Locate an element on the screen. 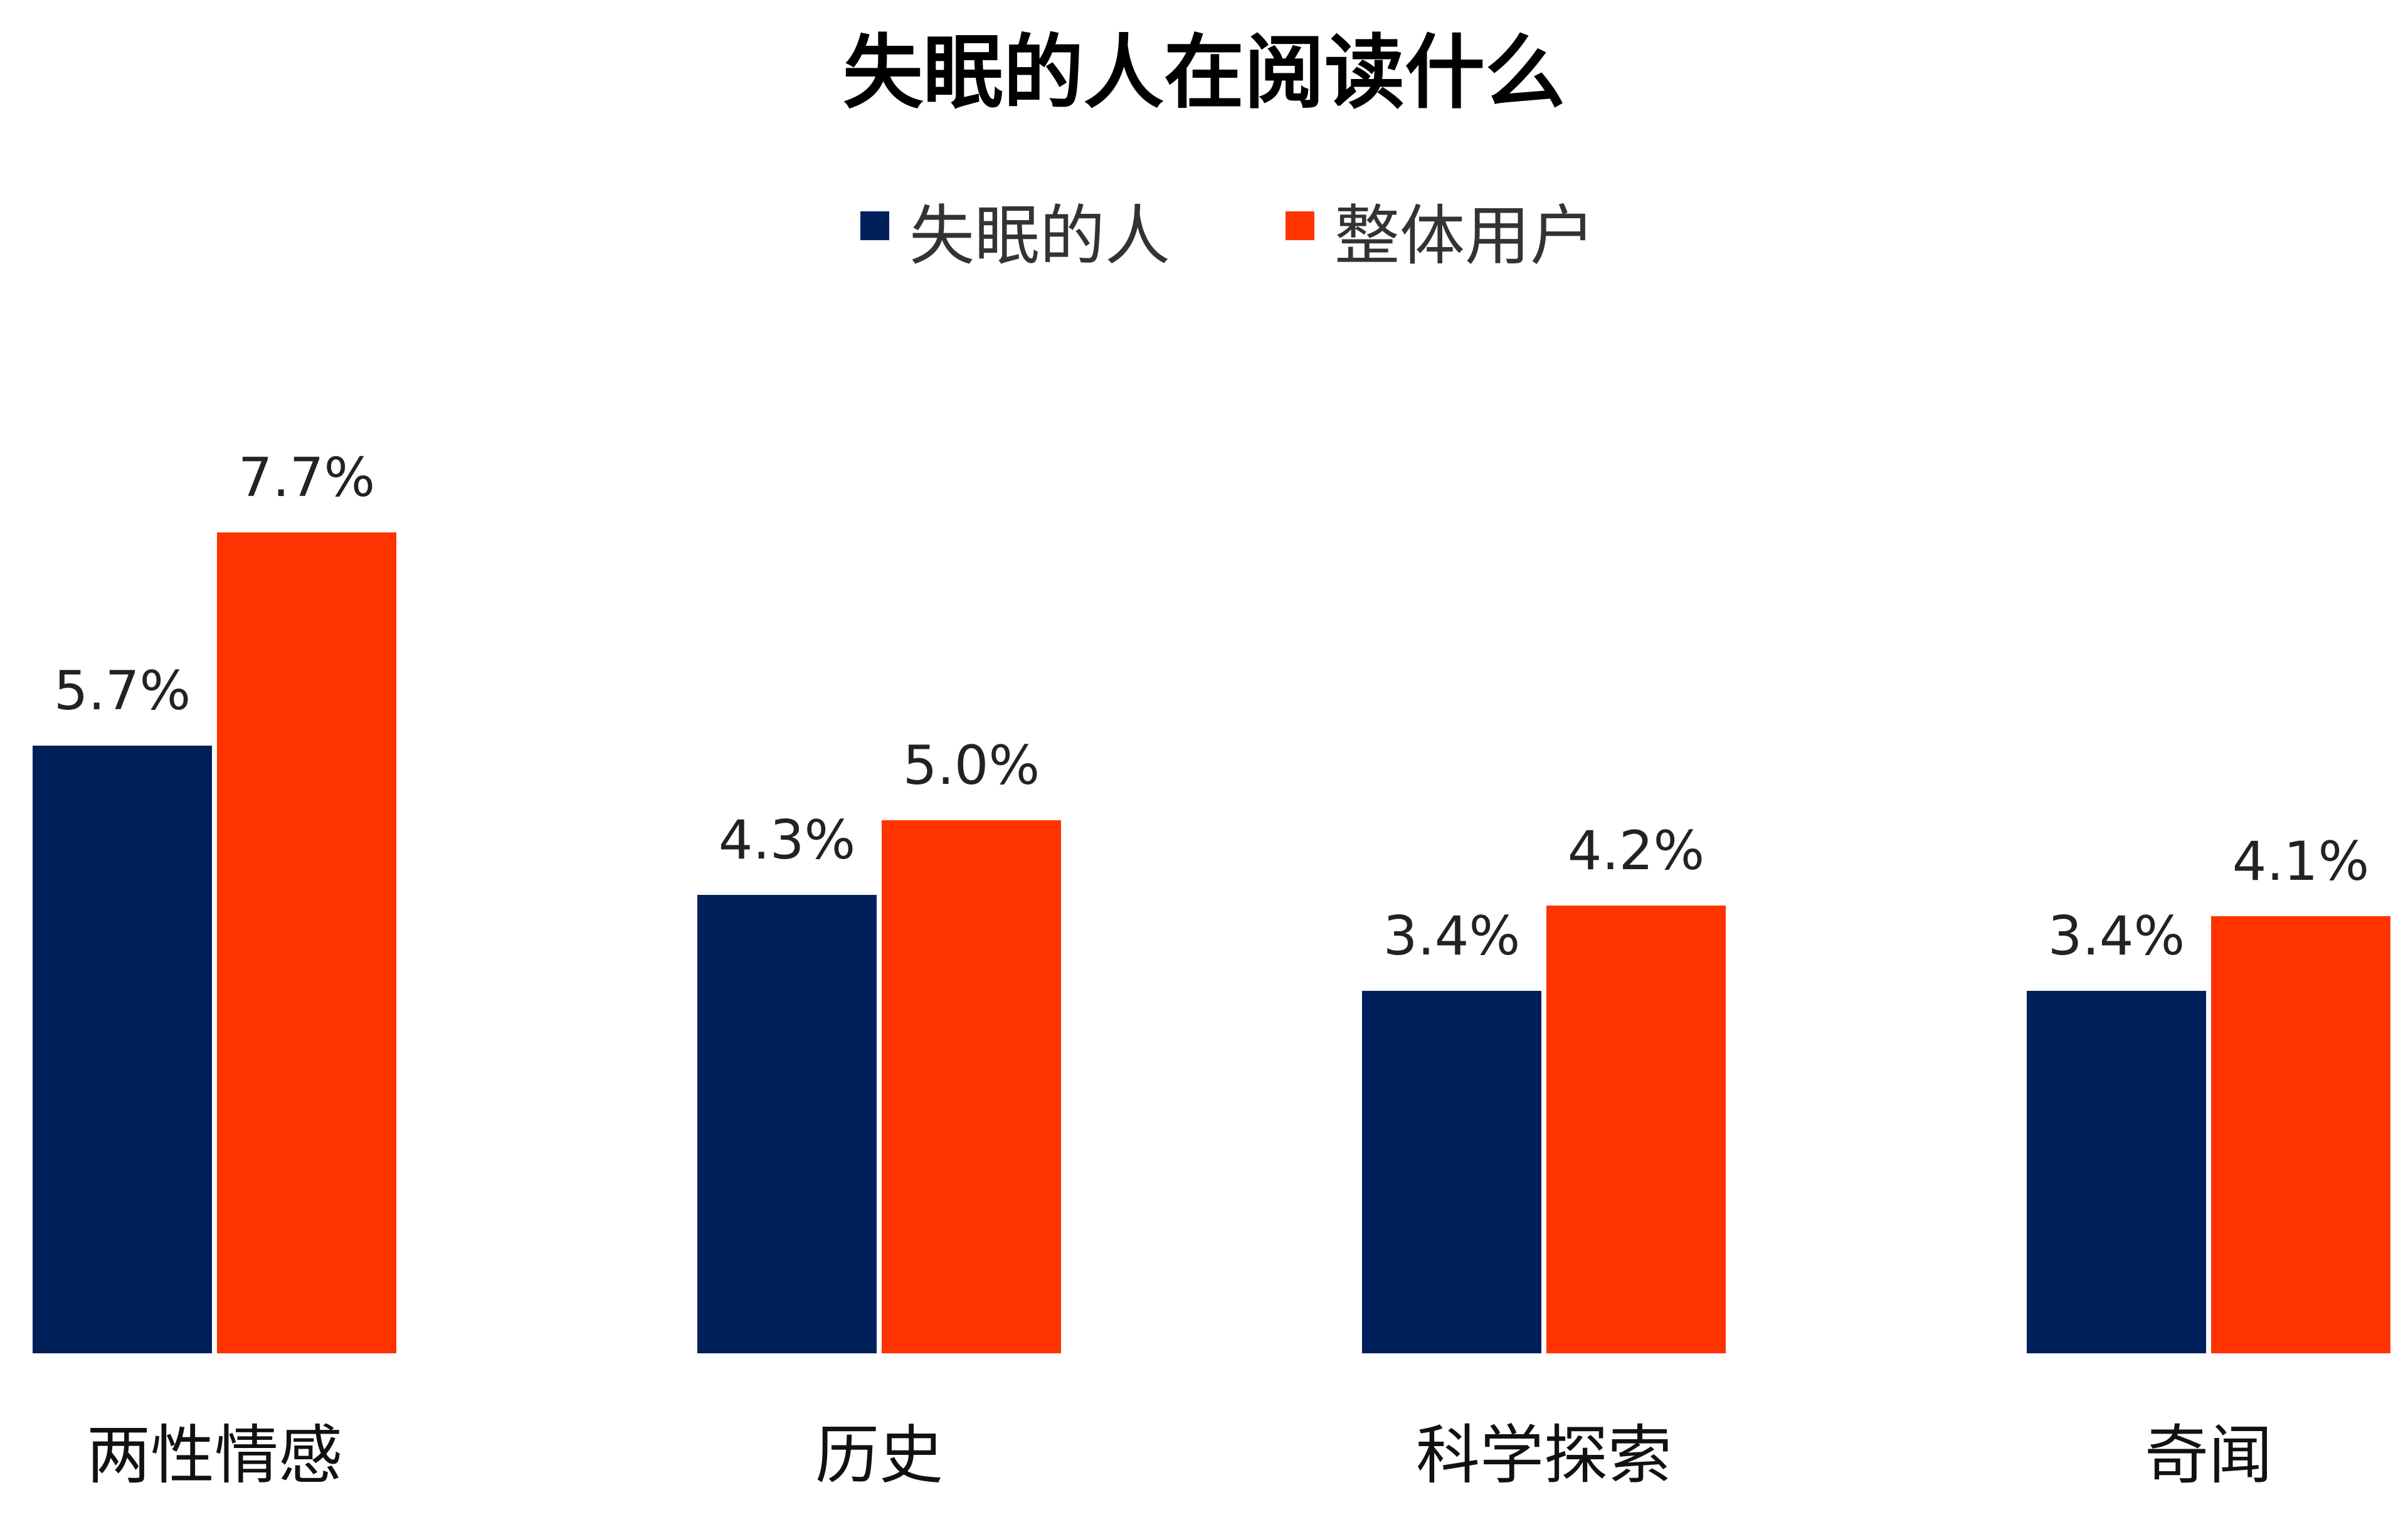 The width and height of the screenshot is (2408, 1522). data-label-series-1-3: 3.4% is located at coordinates (2116, 936).